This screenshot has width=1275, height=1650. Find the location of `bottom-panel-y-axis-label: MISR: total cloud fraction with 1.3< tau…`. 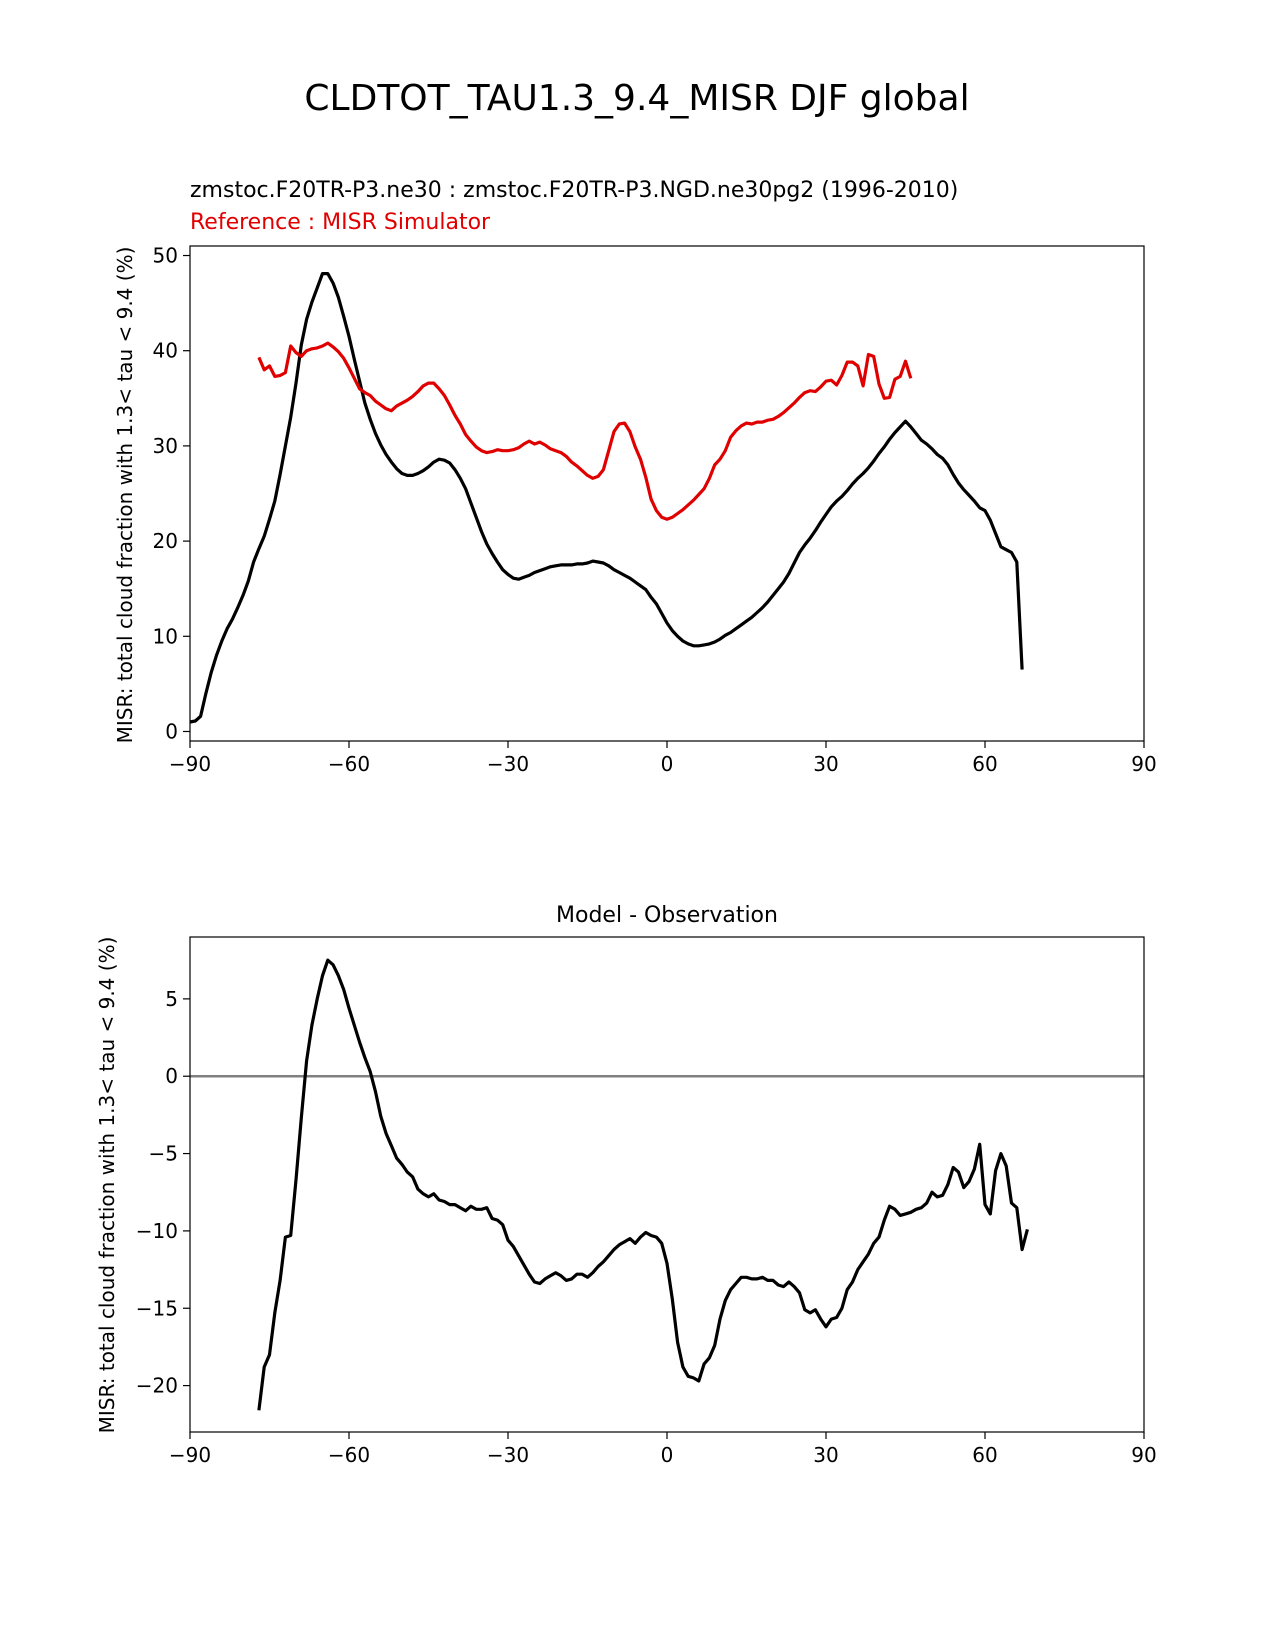

bottom-panel-y-axis-label: MISR: total cloud fraction with 1.3< tau… is located at coordinates (107, 1185).